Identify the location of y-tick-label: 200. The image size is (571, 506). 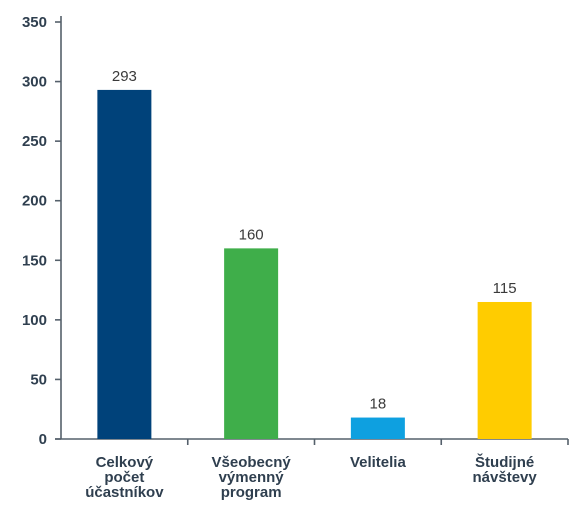
(34, 201).